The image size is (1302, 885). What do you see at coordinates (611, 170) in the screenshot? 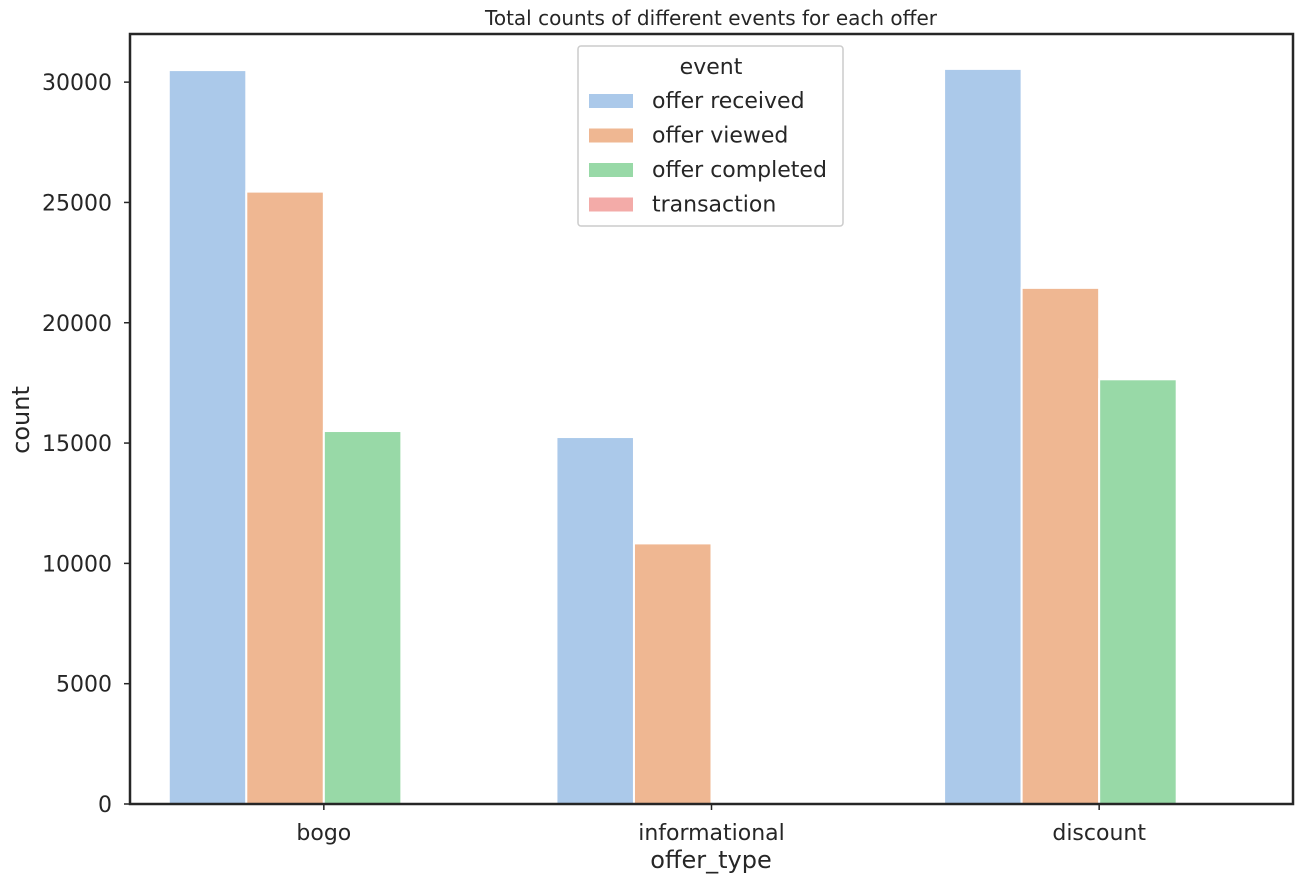
I see `legend-swatch-offer-completed` at bounding box center [611, 170].